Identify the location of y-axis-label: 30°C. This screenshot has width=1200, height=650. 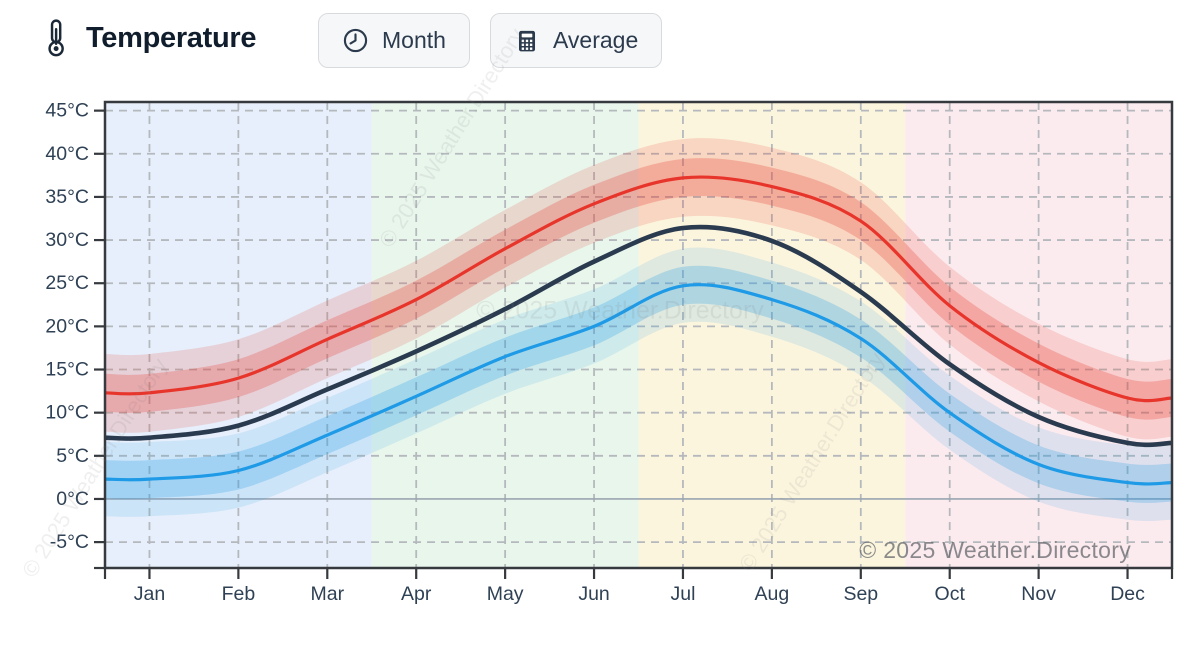
(67, 240).